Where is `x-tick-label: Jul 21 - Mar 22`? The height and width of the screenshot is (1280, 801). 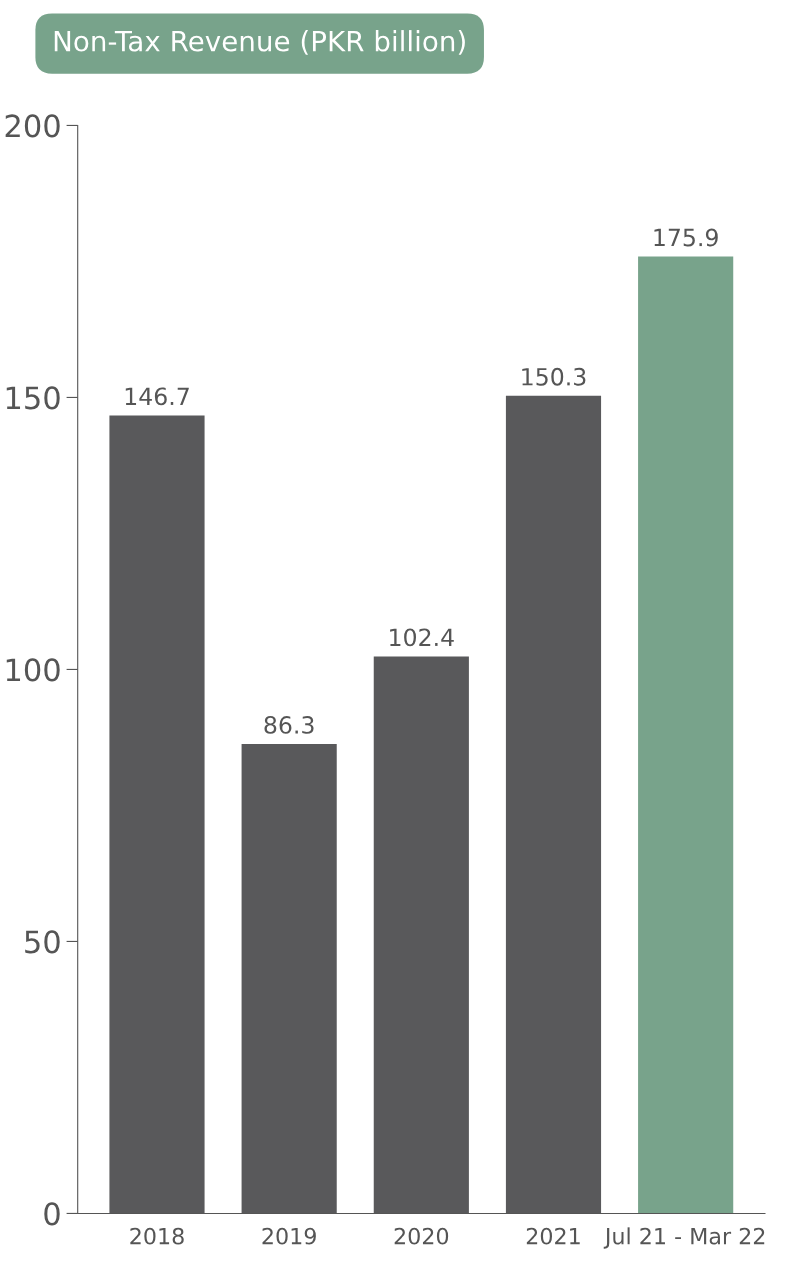 x-tick-label: Jul 21 - Mar 22 is located at coordinates (684, 1238).